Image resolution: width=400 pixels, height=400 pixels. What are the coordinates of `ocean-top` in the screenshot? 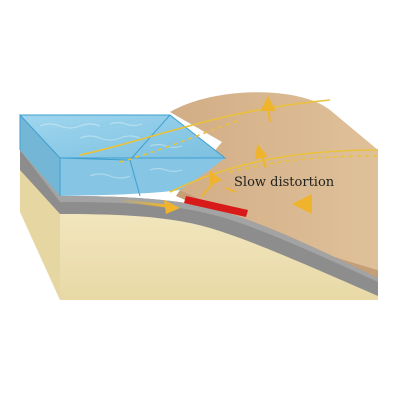 It's located at (122, 136).